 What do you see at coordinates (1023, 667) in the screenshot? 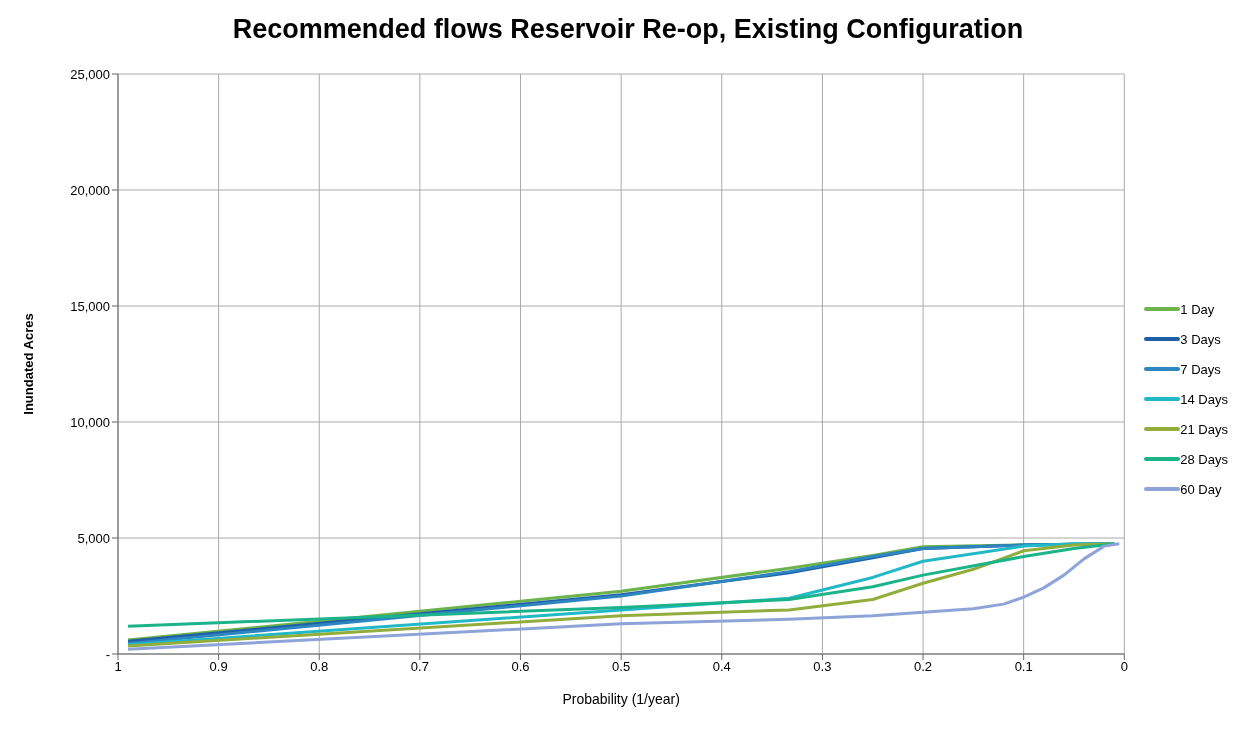
I see `x-tick-label: 0.1` at bounding box center [1023, 667].